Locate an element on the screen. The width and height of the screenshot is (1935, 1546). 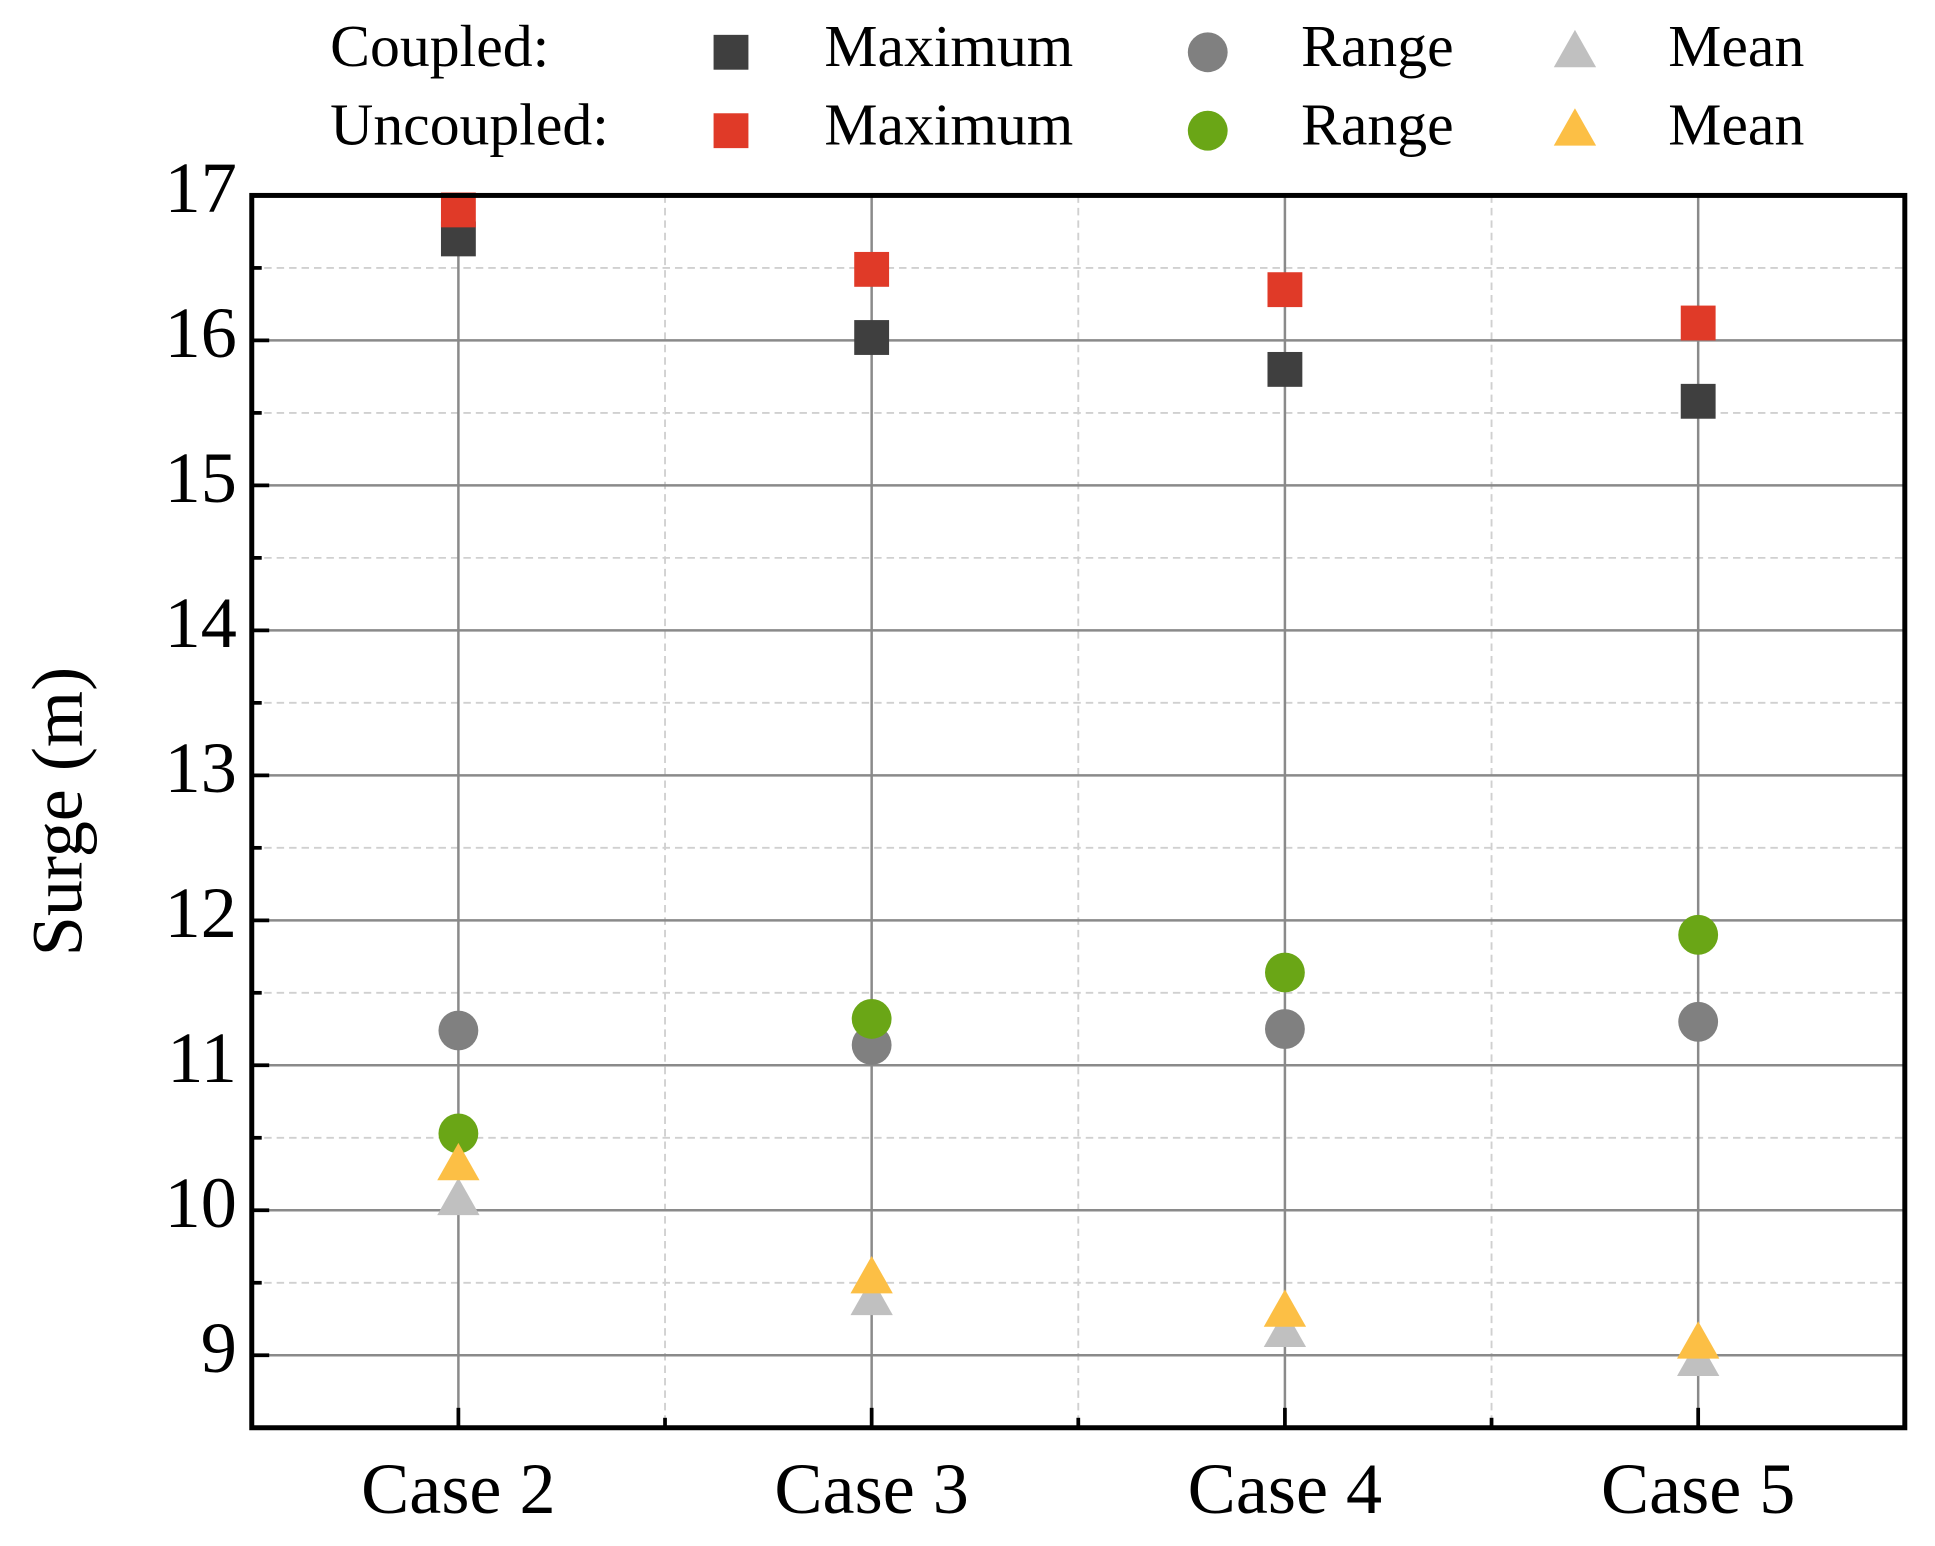
y-tick-label: 12 is located at coordinates (201, 913).